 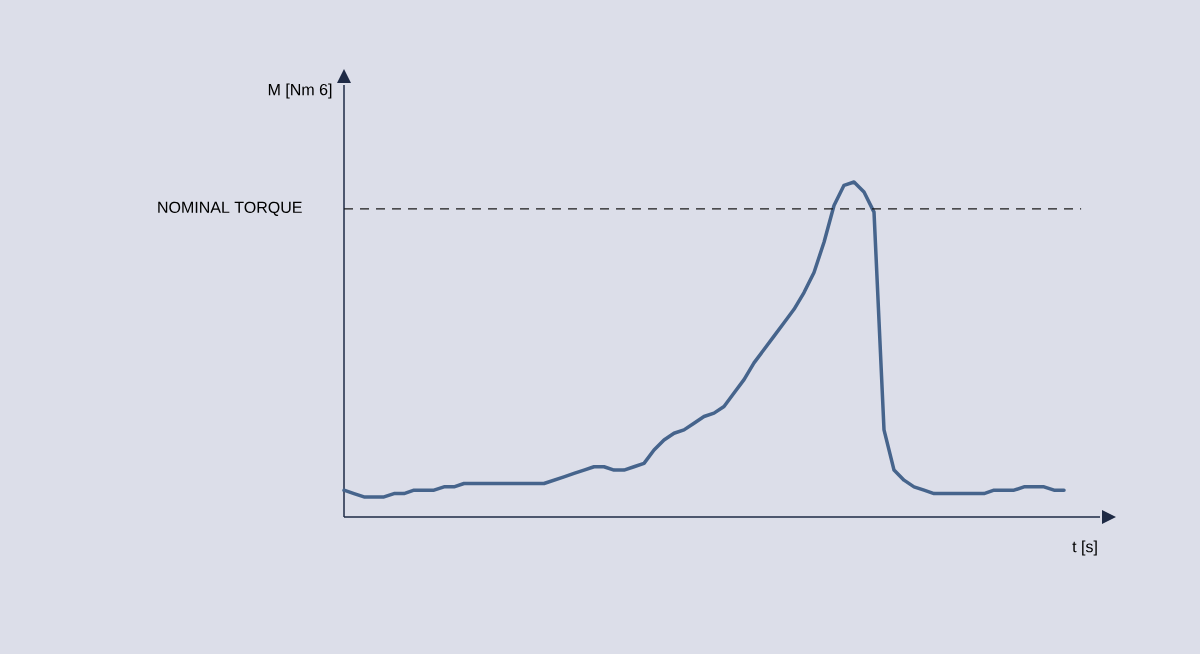 What do you see at coordinates (300, 91) in the screenshot?
I see `text: M [Nm 6]` at bounding box center [300, 91].